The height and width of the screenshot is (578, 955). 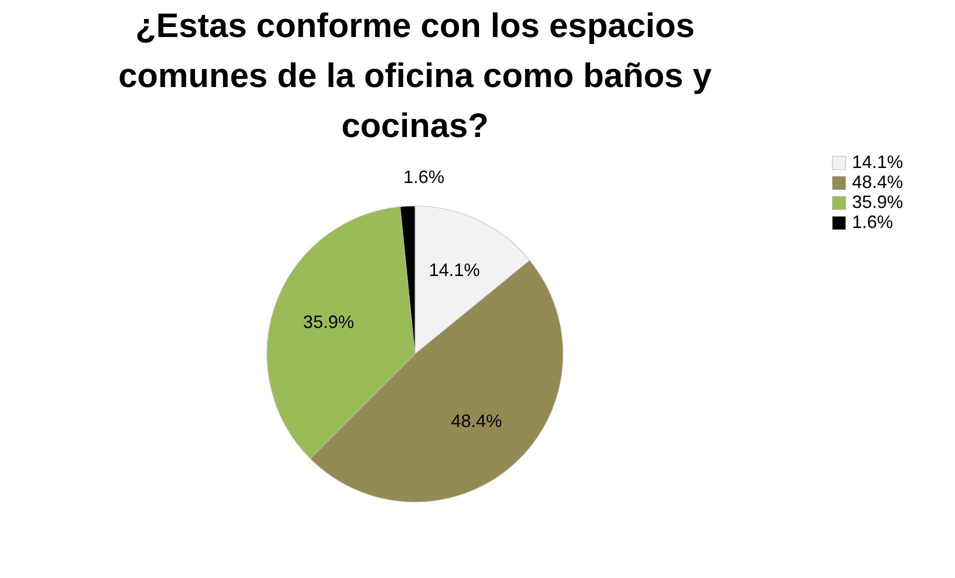 What do you see at coordinates (415, 76) in the screenshot?
I see `chart-title: ¿Estas conforme con los espacios comunes de la oficina como baños y cocinas?` at bounding box center [415, 76].